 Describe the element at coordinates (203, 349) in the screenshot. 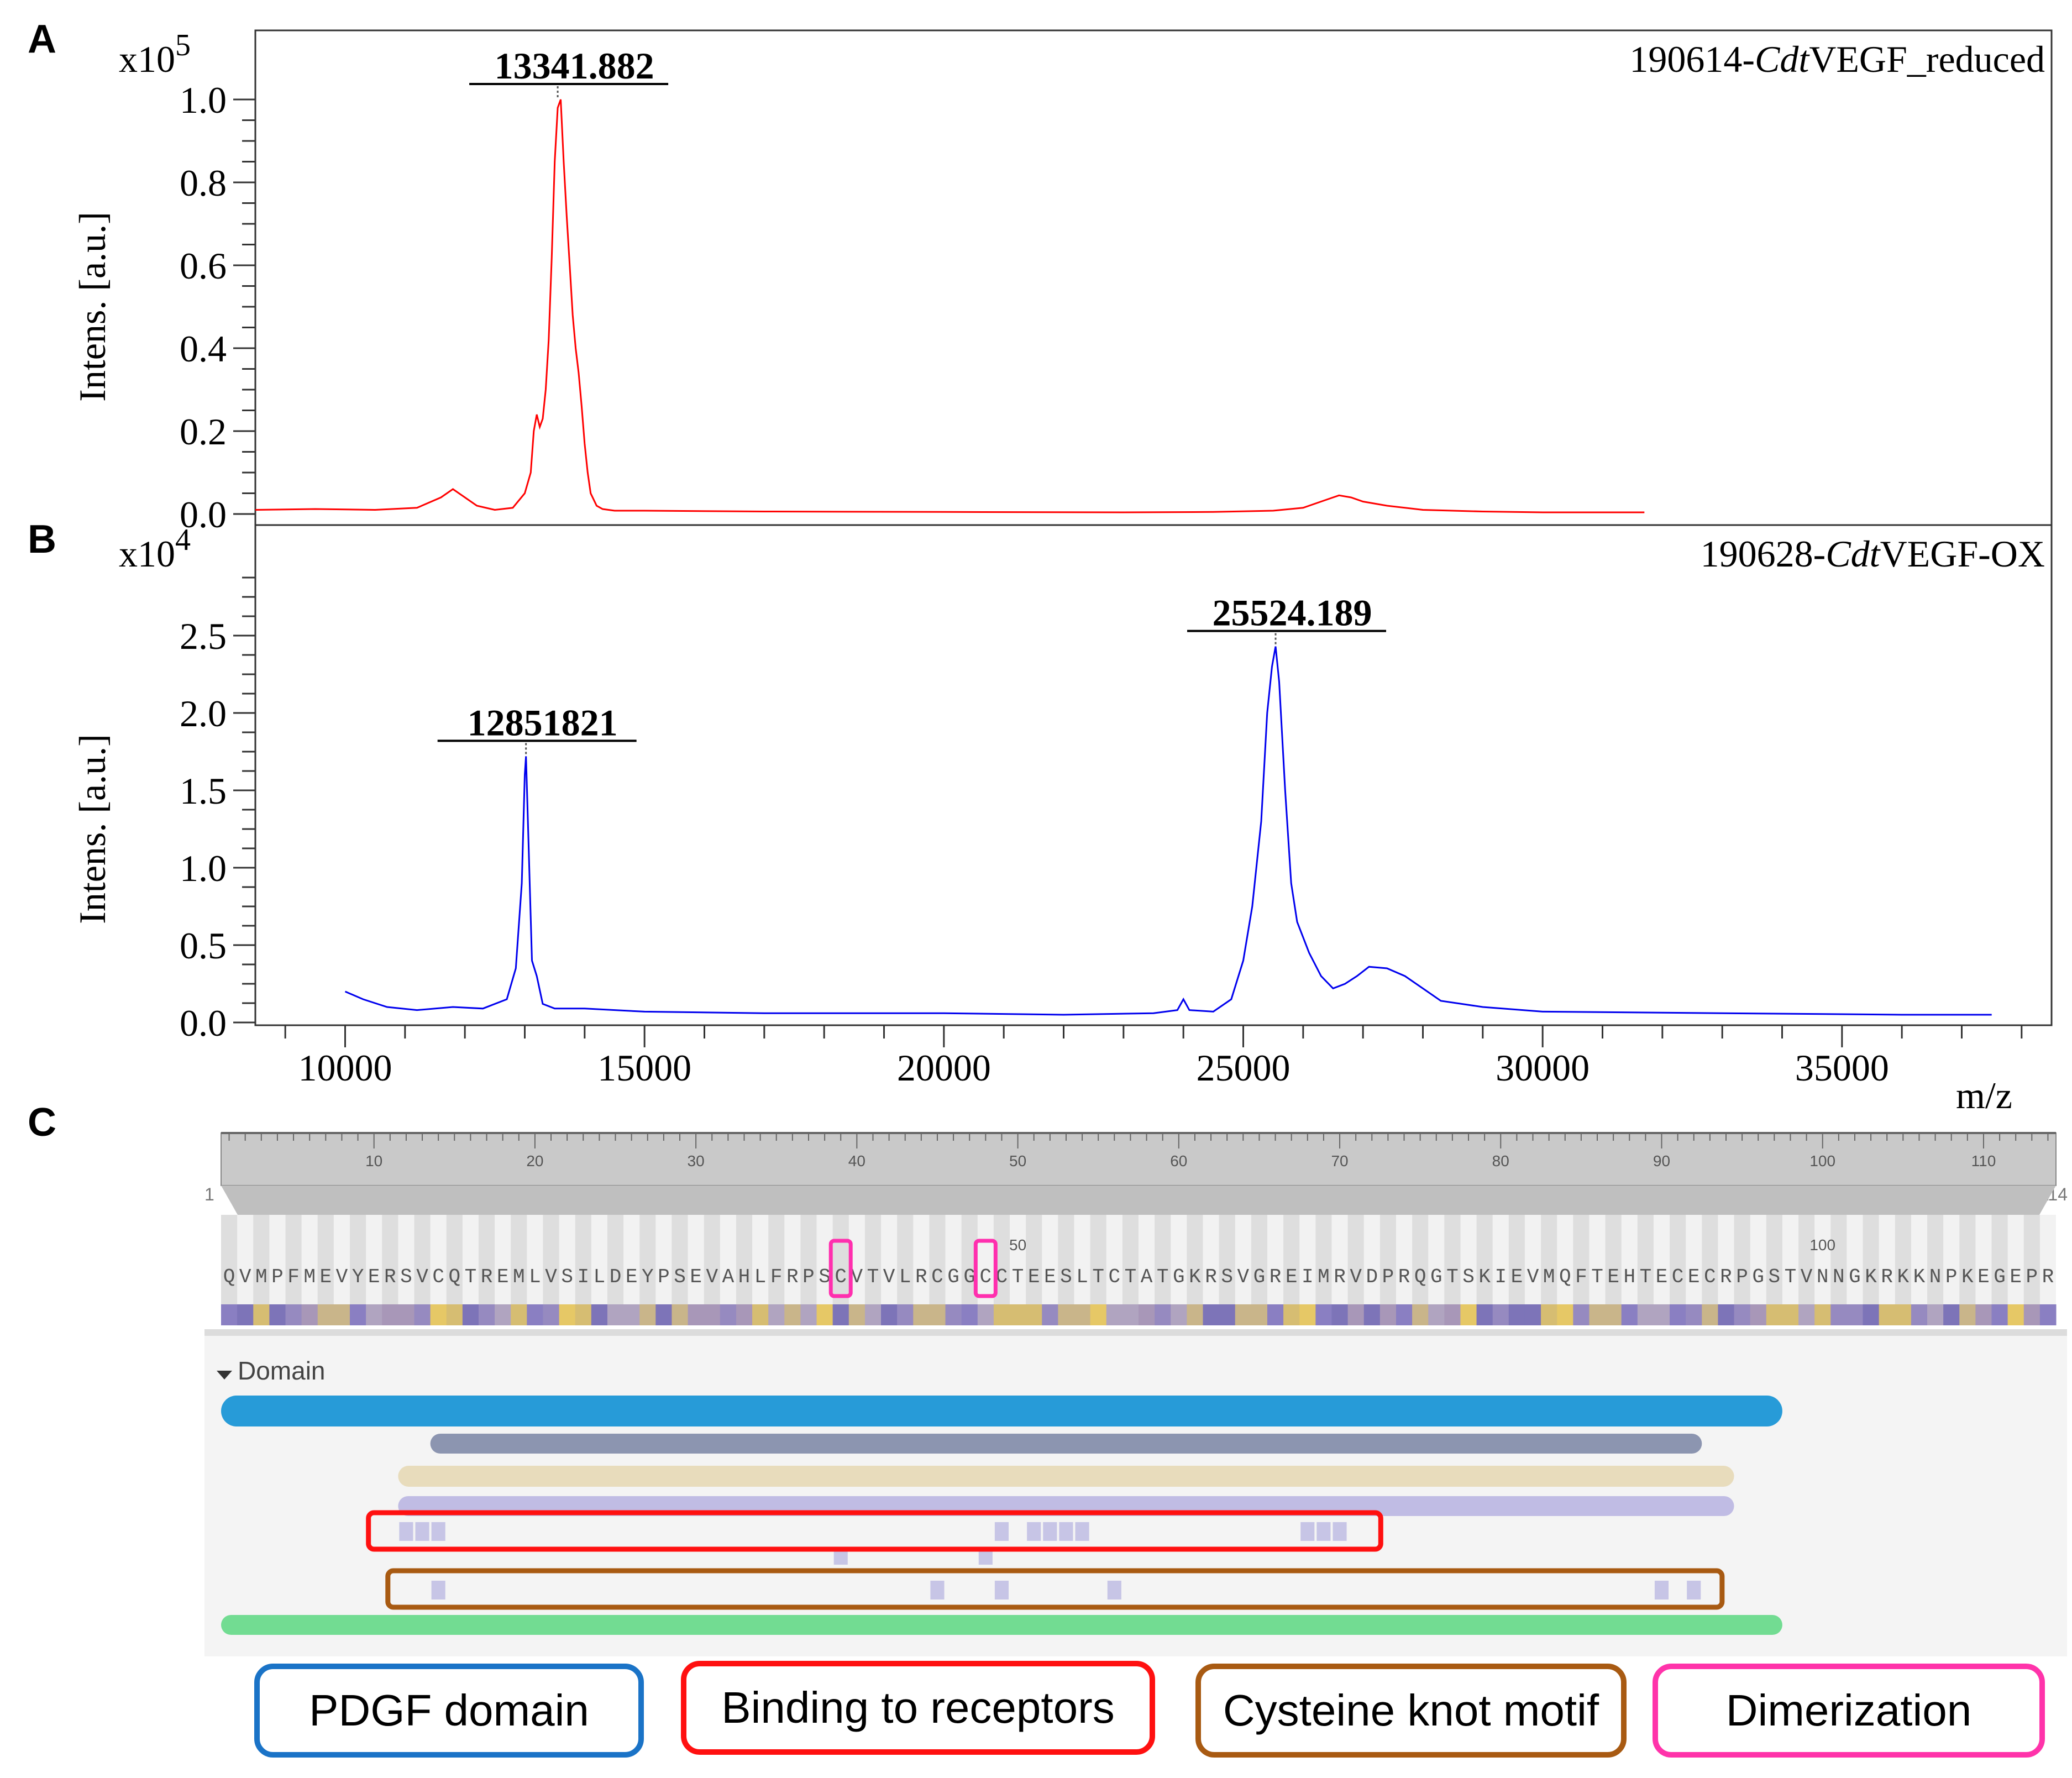

I see `y-tick-label-a: 0.4` at that location.